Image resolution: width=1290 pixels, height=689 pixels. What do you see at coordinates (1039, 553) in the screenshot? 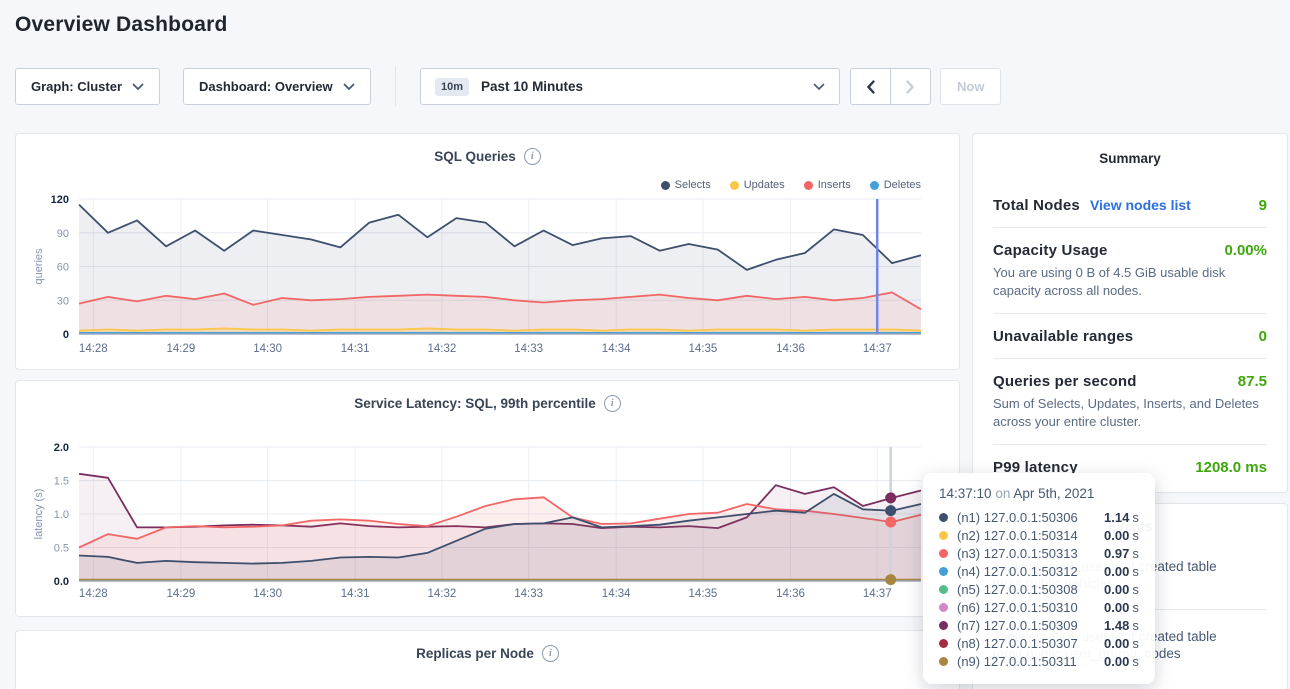
I see `tooltip-node-row: (n3) 127.0.0.1:50313 0.97 s` at bounding box center [1039, 553].